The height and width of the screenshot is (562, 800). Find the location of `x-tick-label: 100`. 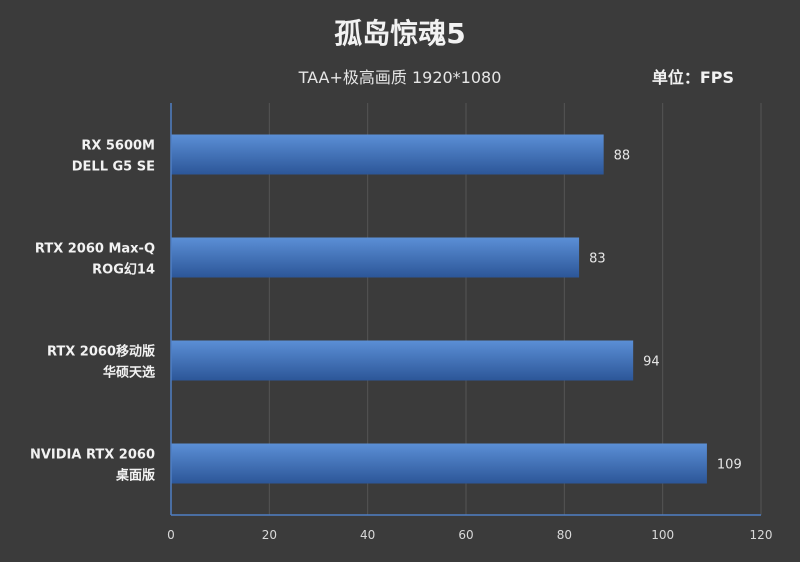

x-tick-label: 100 is located at coordinates (662, 535).